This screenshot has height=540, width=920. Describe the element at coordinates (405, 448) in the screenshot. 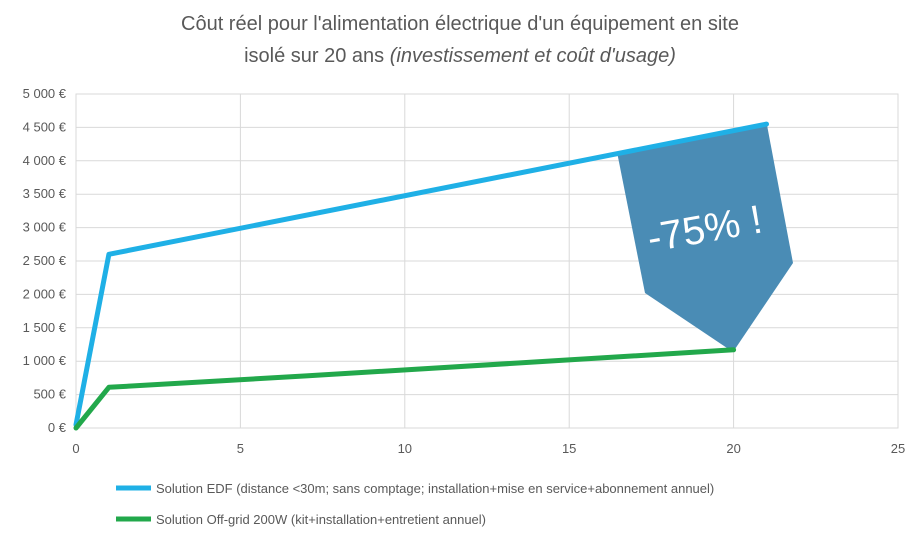

I see `x-tick-label: 10` at that location.